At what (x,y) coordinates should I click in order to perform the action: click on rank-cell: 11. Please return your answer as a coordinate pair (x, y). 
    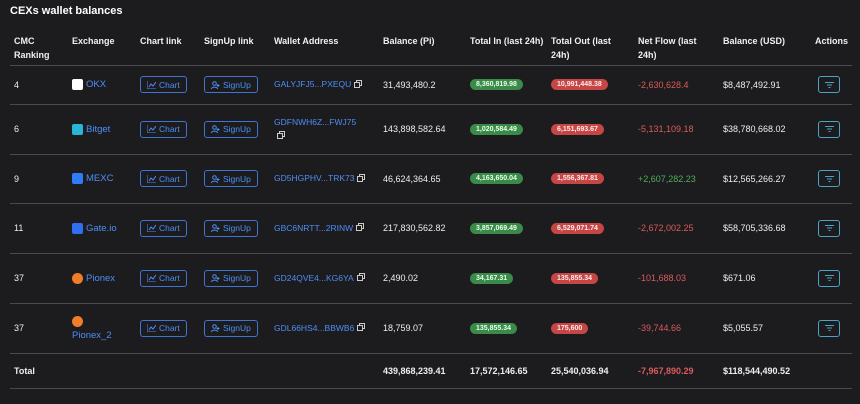
    Looking at the image, I should click on (39, 228).